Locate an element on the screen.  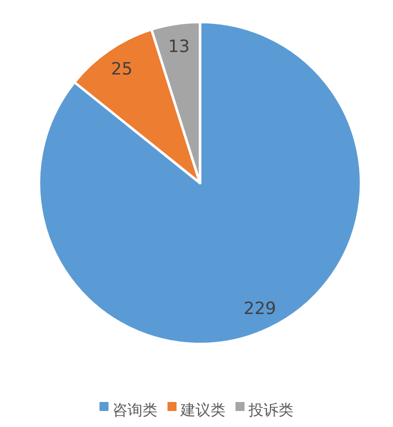
legend-label: 投诉类 is located at coordinates (271, 410).